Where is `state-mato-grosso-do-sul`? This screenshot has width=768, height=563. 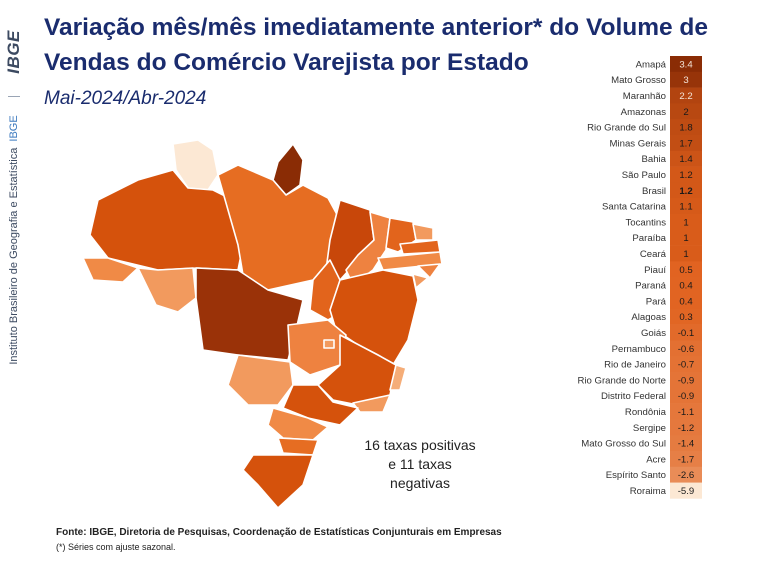
state-mato-grosso-do-sul is located at coordinates (260, 380).